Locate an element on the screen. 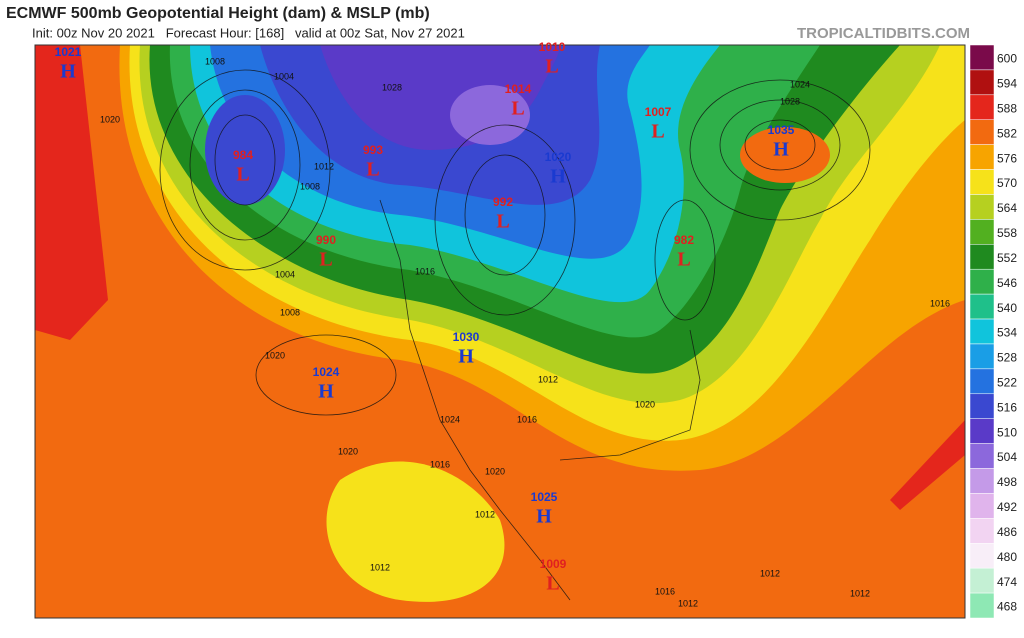  colorbar-label: 528 is located at coordinates (1007, 358).